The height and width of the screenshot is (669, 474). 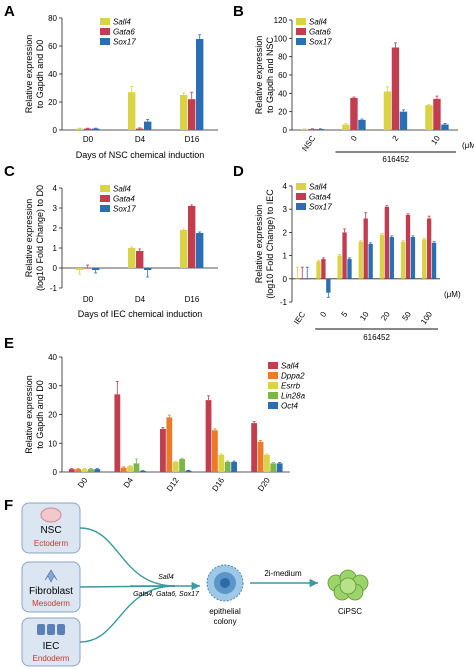 What do you see at coordinates (51, 576) in the screenshot?
I see `fibroblast-icon` at bounding box center [51, 576].